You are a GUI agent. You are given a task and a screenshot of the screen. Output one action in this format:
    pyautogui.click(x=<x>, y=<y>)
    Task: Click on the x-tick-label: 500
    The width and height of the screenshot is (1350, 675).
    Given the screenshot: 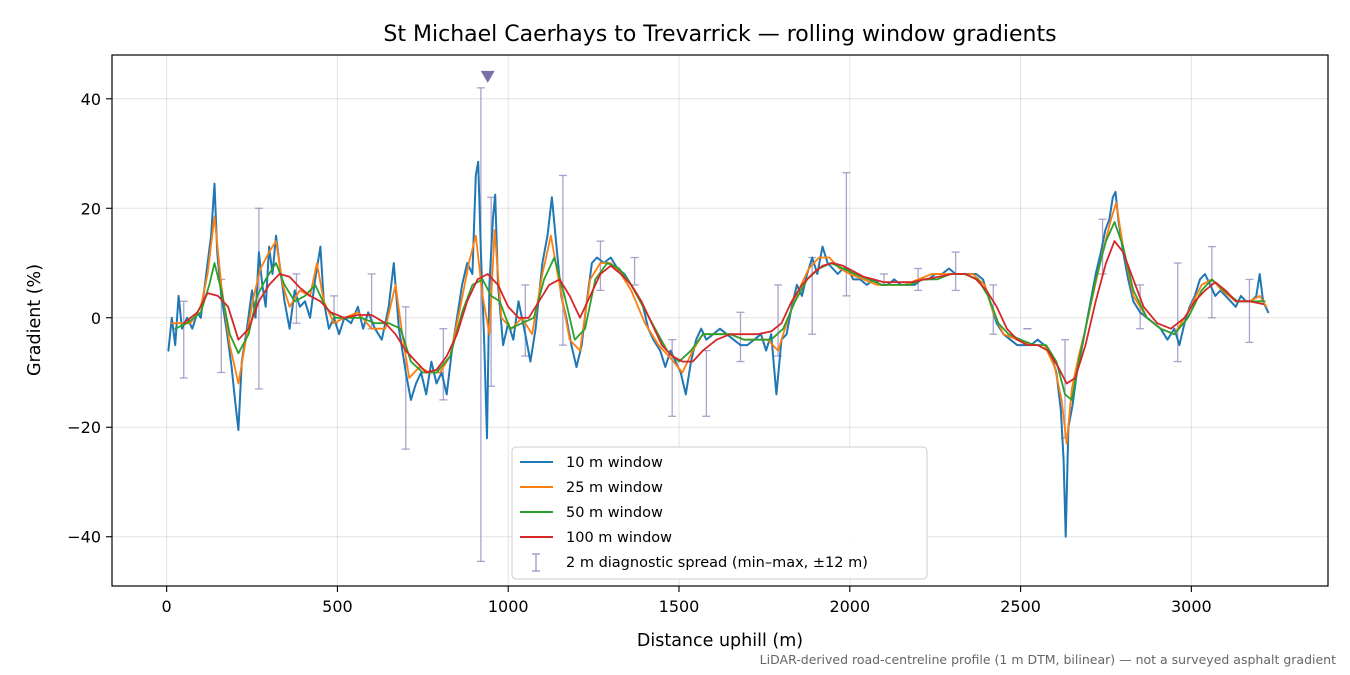 What is the action you would take?
    pyautogui.click(x=337, y=606)
    